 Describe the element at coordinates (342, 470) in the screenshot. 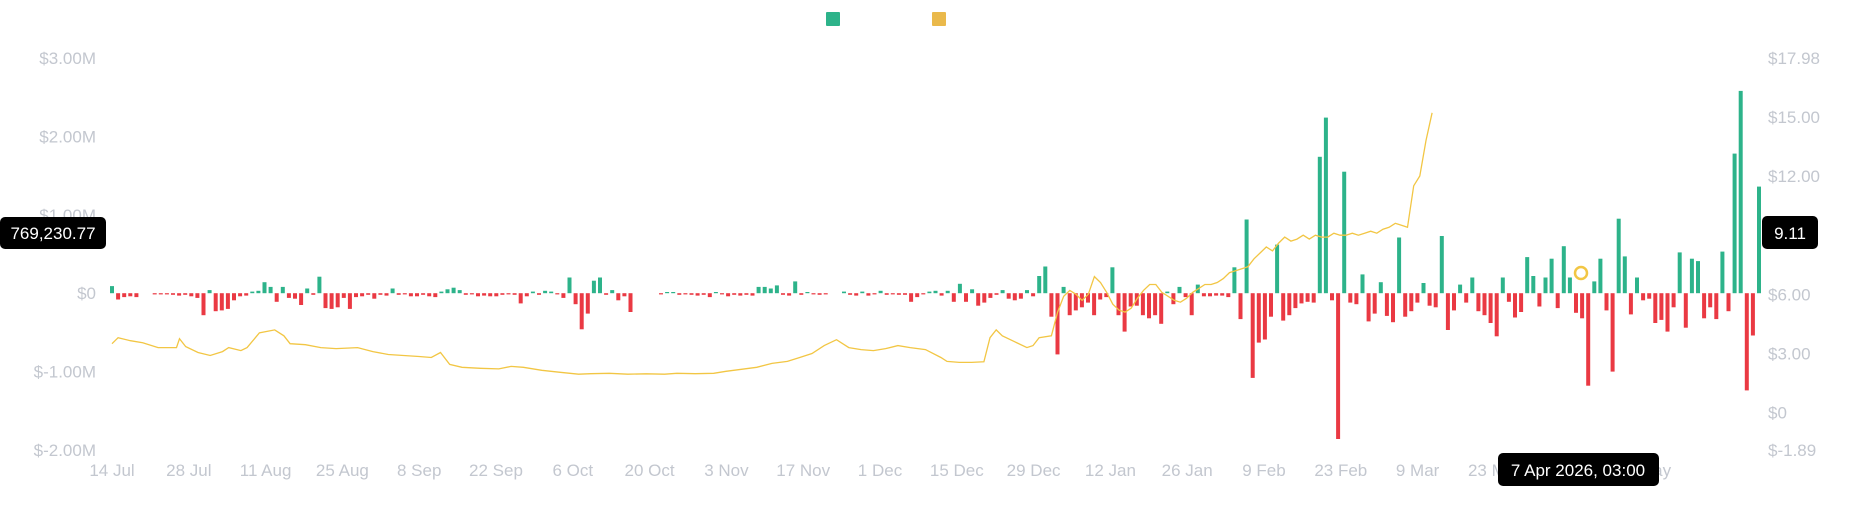

I see `x-tick-label: 25 Aug` at that location.